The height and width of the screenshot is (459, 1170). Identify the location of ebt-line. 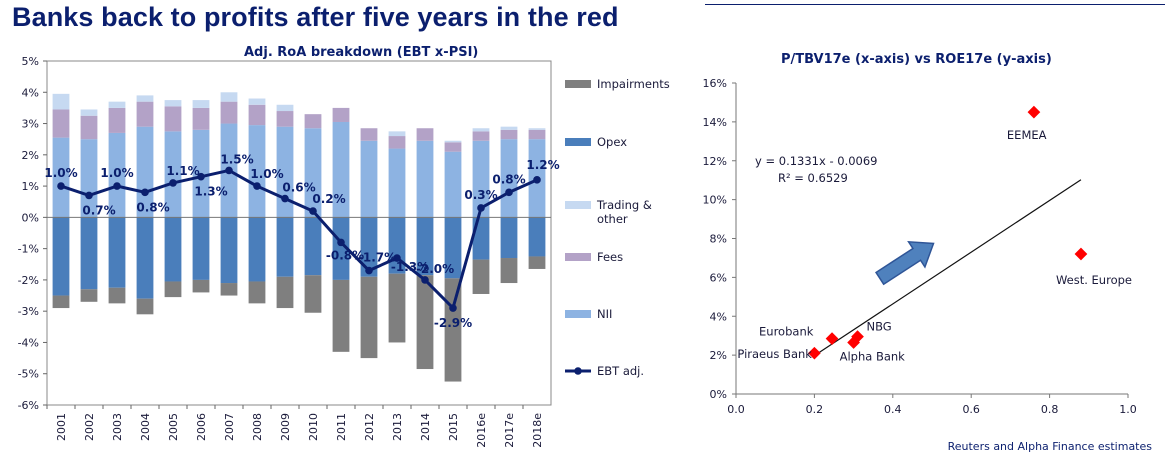
(299, 239).